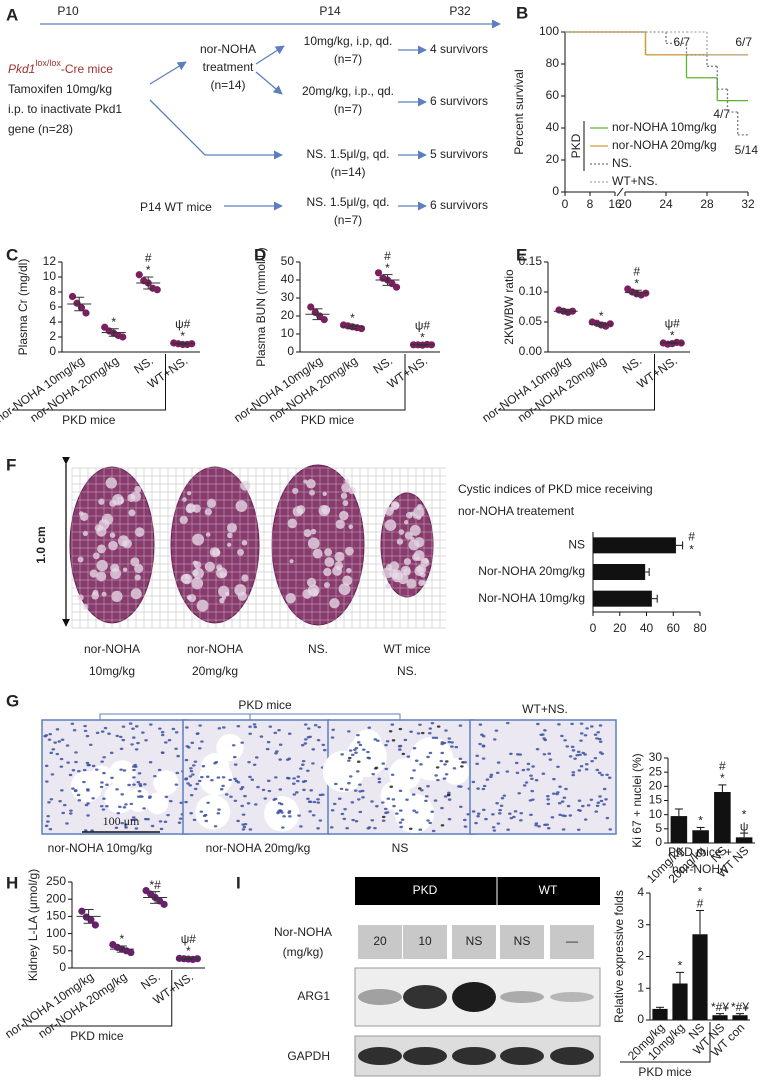 The height and width of the screenshot is (1081, 762). What do you see at coordinates (60, 950) in the screenshot?
I see `y-tick-label: 50` at bounding box center [60, 950].